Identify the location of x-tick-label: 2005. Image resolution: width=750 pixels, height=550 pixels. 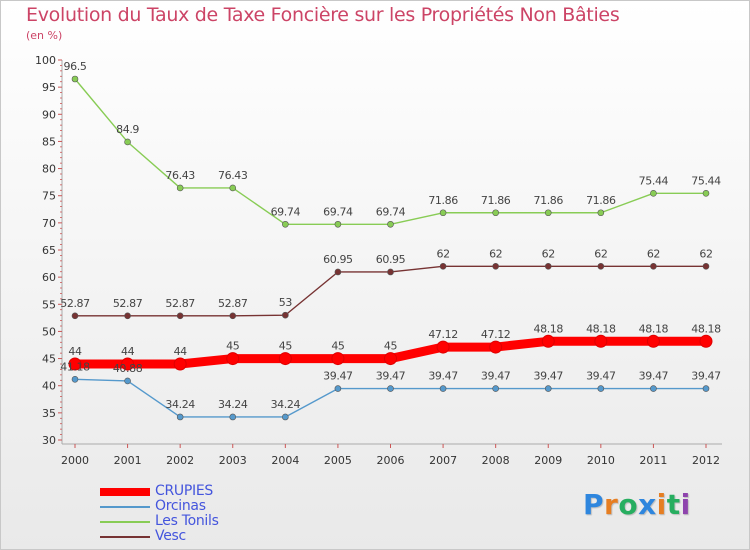
(338, 460).